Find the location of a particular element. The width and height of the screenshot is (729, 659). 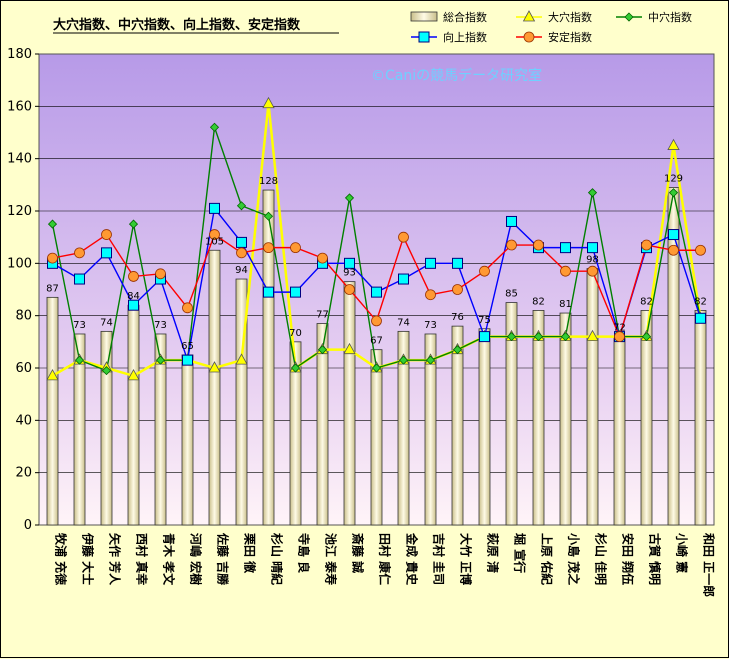

legend-label: 中穴指数 is located at coordinates (670, 17).